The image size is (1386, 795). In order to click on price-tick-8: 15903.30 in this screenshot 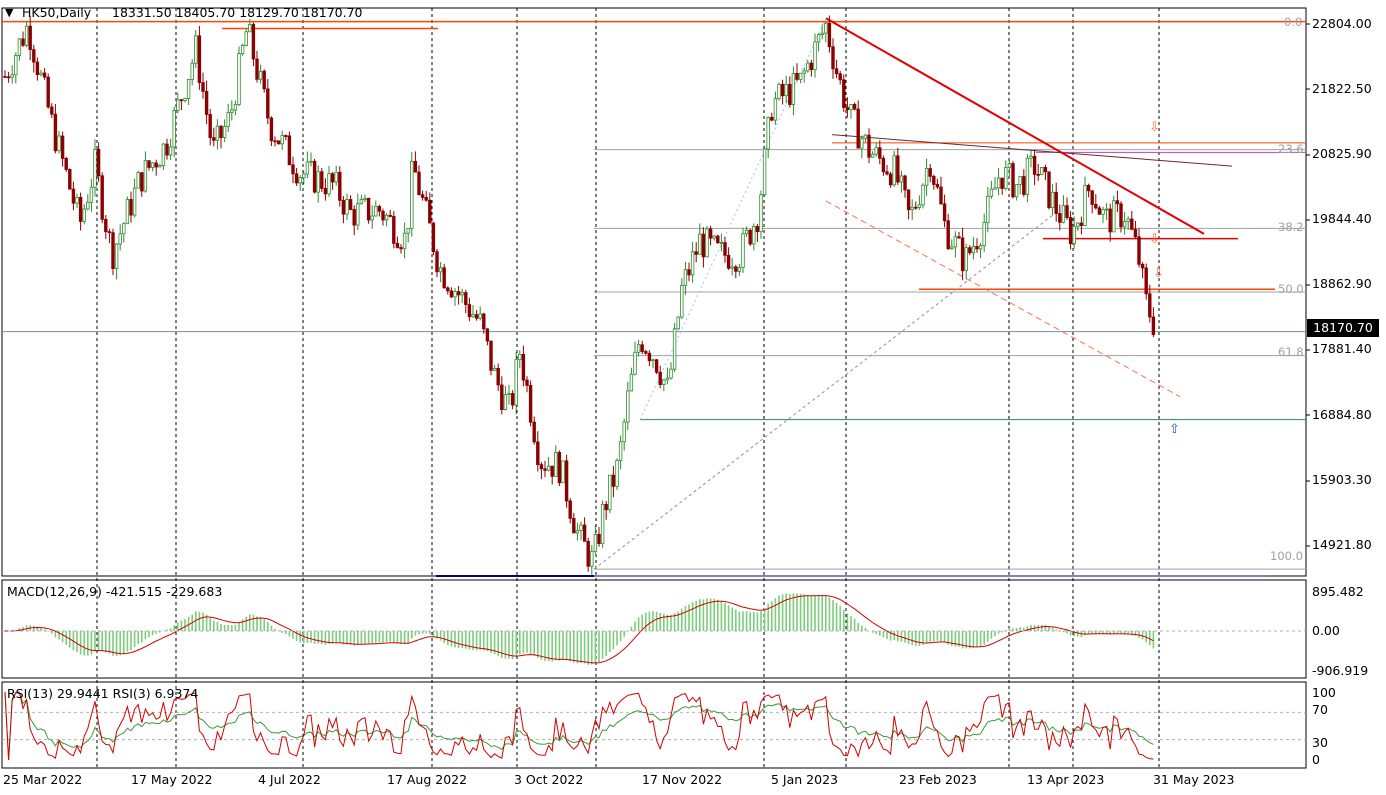, I will do `click(1342, 479)`.